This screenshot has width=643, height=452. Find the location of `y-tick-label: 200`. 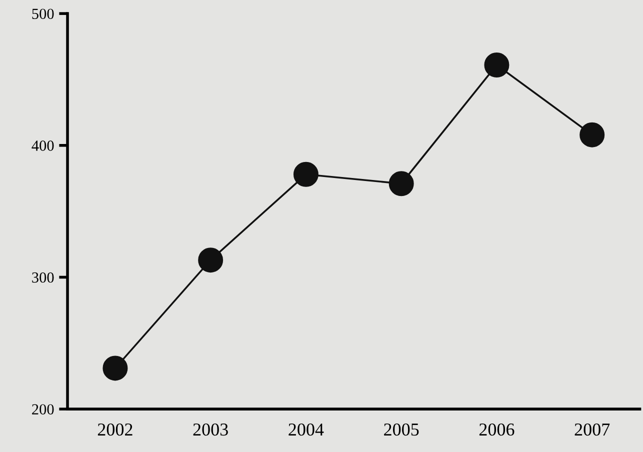

y-tick-label: 200 is located at coordinates (43, 409).